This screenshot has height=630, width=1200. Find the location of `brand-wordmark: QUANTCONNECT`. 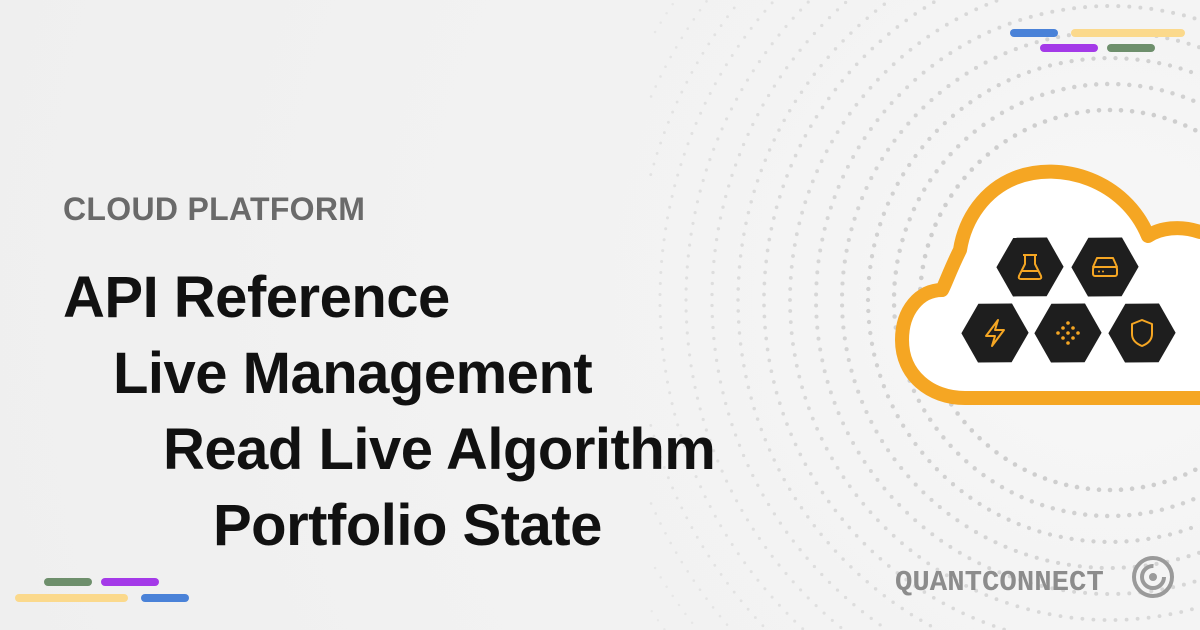

brand-wordmark: QUANTCONNECT is located at coordinates (999, 582).